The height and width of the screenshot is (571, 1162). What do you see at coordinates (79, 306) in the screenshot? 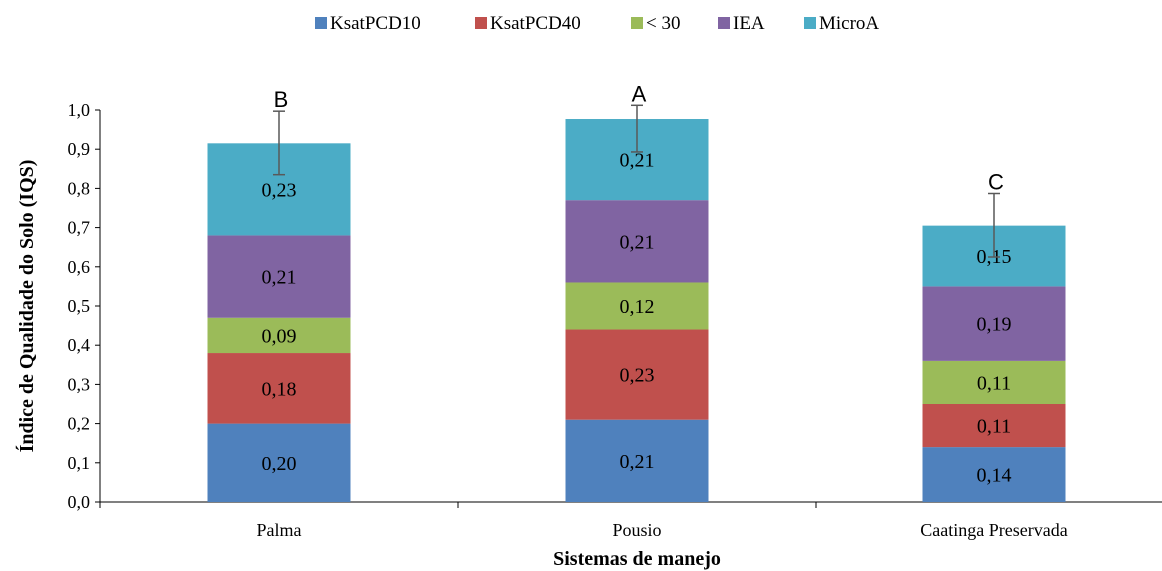
I see `y-tick-label: 0,5` at bounding box center [79, 306].